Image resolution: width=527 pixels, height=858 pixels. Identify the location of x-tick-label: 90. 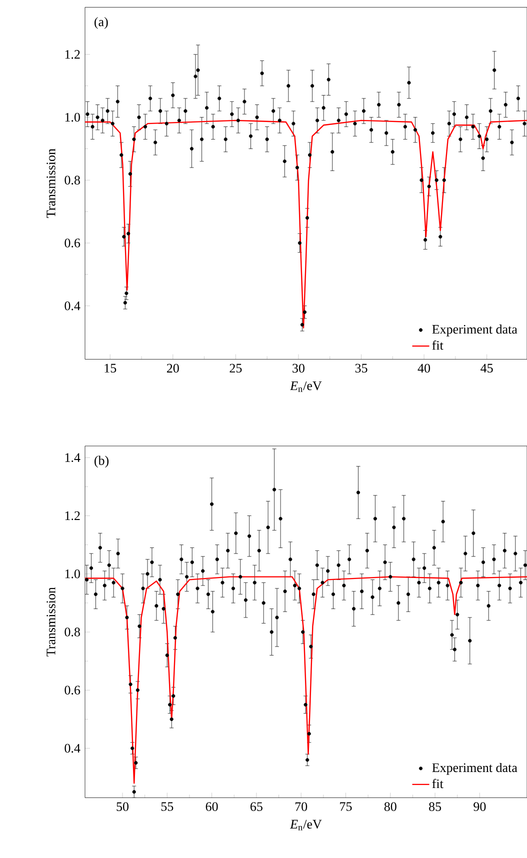
(480, 807).